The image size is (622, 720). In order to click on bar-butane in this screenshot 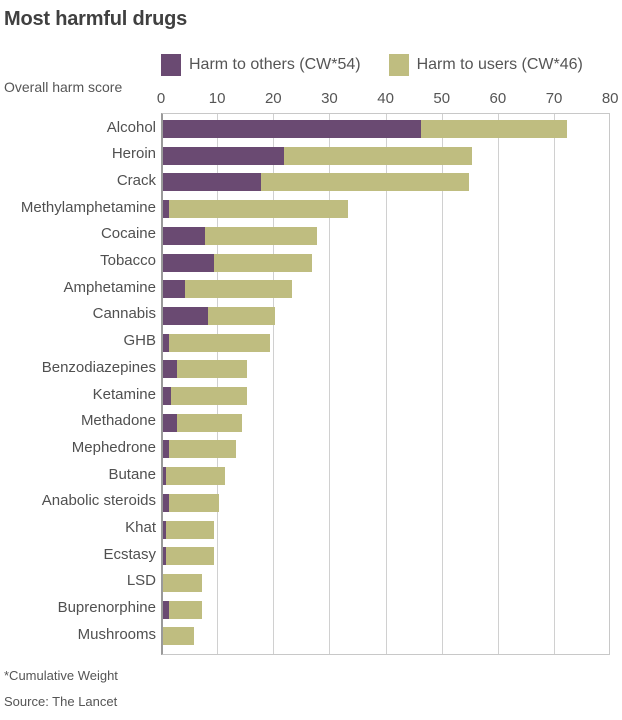, I will do `click(194, 476)`.